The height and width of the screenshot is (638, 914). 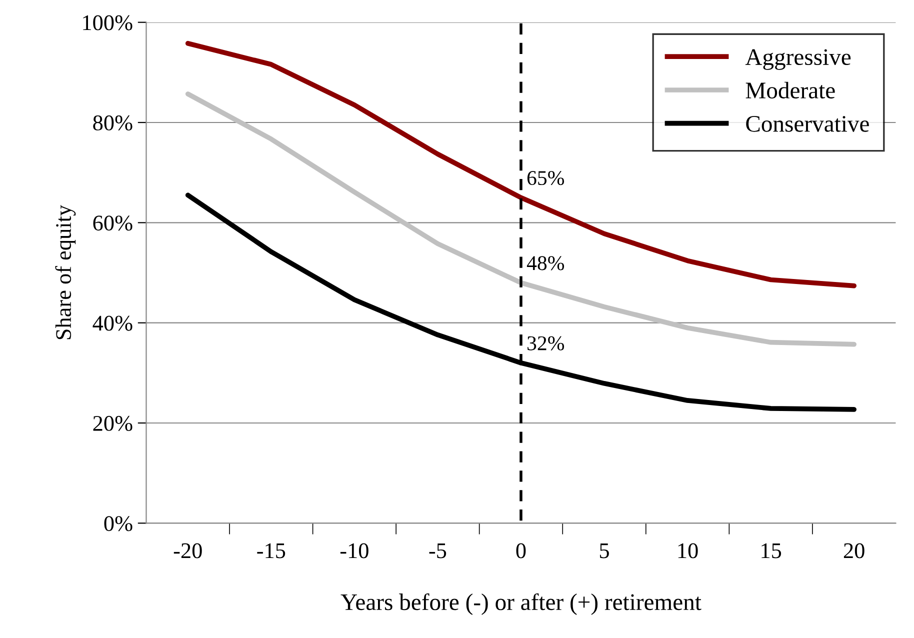 What do you see at coordinates (112, 323) in the screenshot?
I see `y-tick-label: 40%` at bounding box center [112, 323].